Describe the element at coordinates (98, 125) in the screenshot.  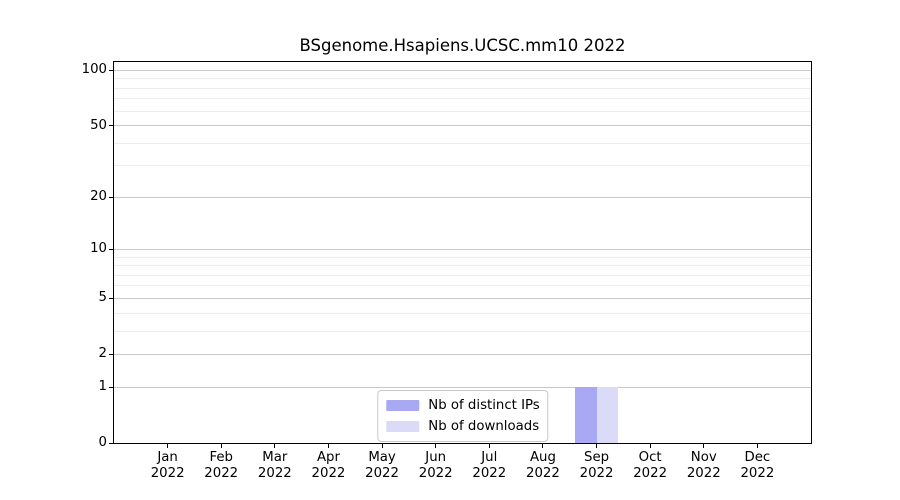
I see `y-tick-label: 50` at that location.